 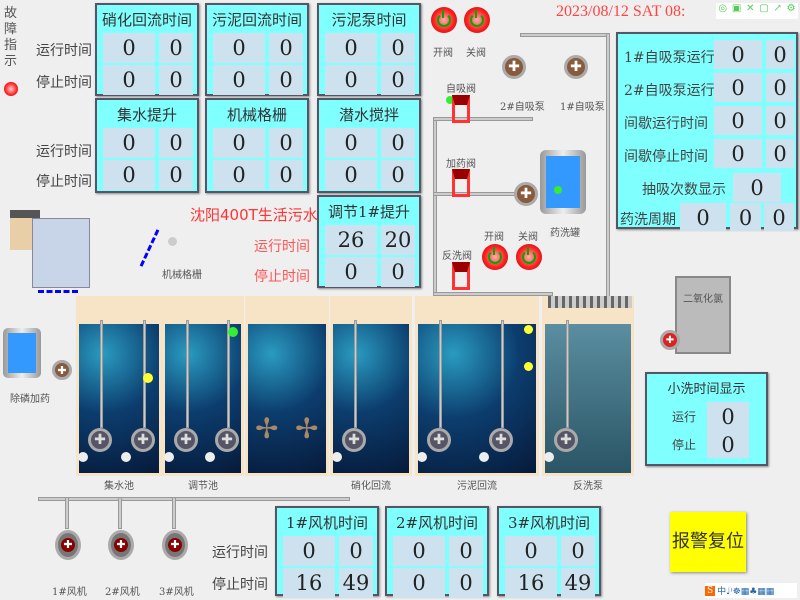 I want to click on save-icon: ▣, so click(x=736, y=8).